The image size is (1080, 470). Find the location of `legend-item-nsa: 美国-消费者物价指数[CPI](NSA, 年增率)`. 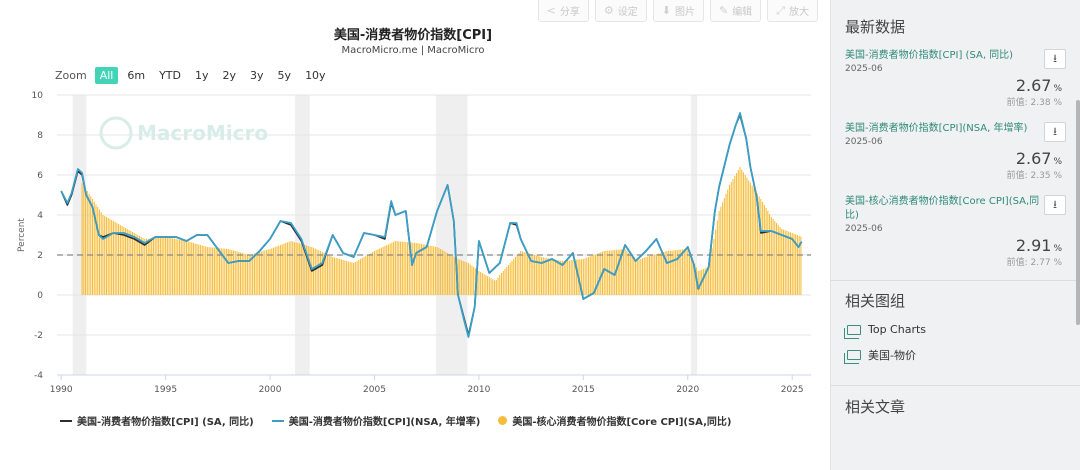

legend-item-nsa: 美国-消费者物价指数[CPI](NSA, 年增率) is located at coordinates (375, 420).